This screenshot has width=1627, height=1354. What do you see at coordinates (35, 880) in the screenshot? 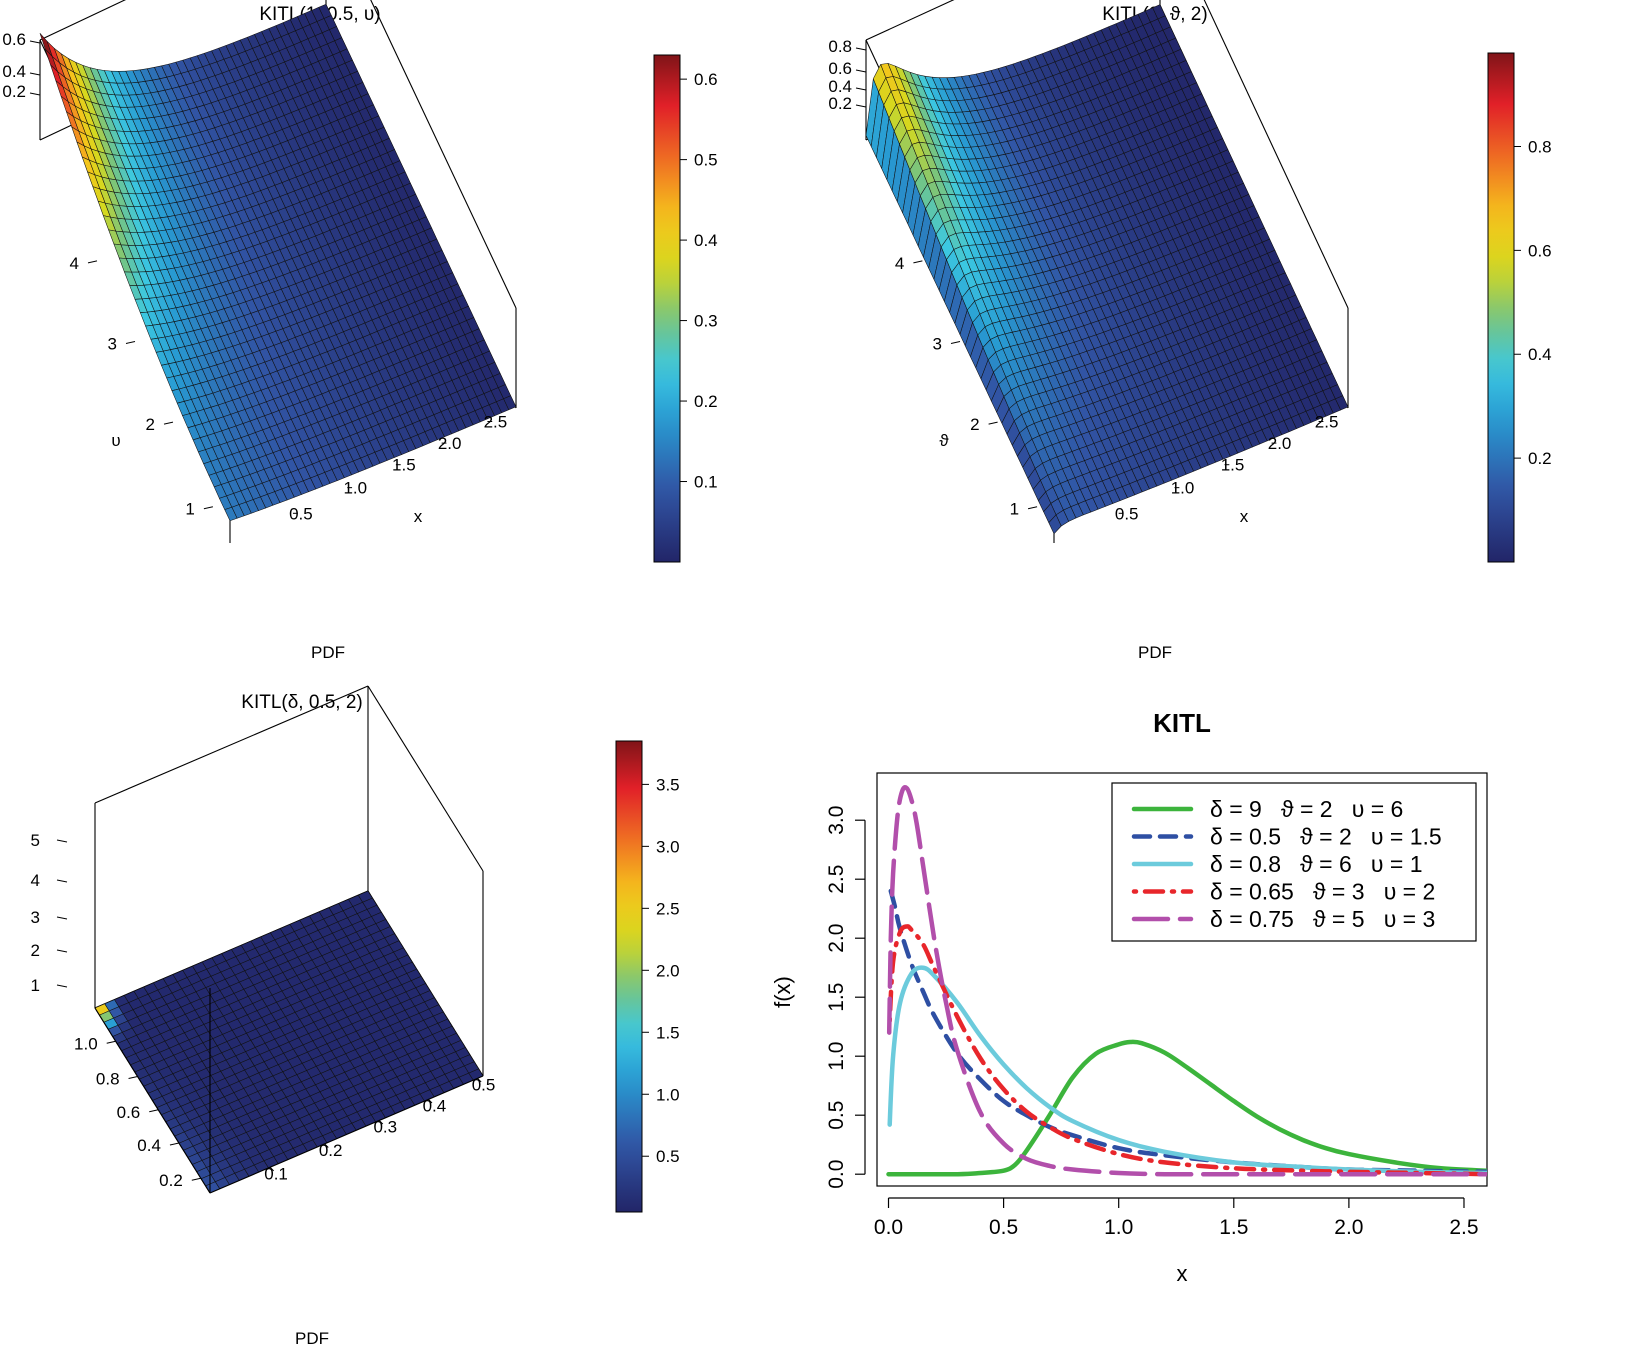
I see `z-tick-label: 4` at bounding box center [35, 880].